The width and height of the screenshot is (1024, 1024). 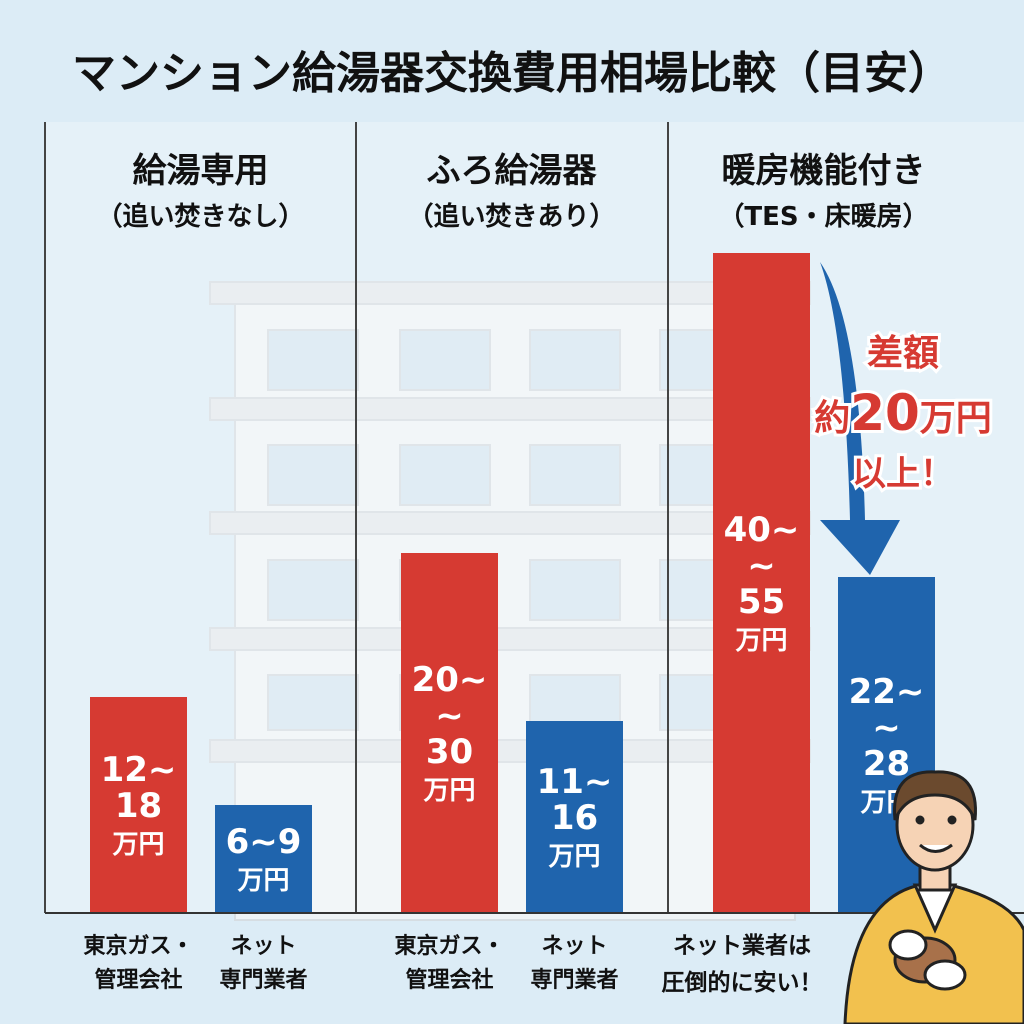 What do you see at coordinates (823, 216) in the screenshot?
I see `group-subtitle: （TES・床暖房）` at bounding box center [823, 216].